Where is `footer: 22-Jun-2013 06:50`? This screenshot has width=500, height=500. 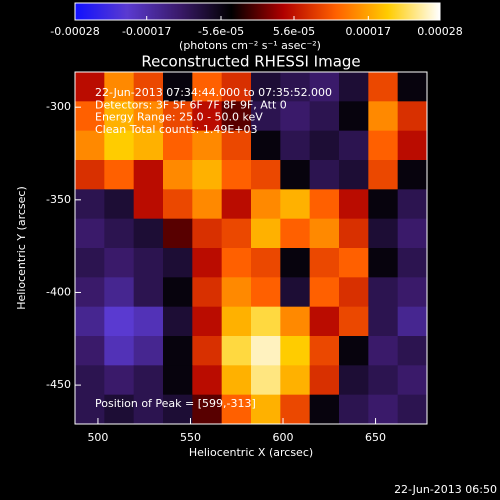
footer: 22-Jun-2013 06:50 is located at coordinates (445, 489).